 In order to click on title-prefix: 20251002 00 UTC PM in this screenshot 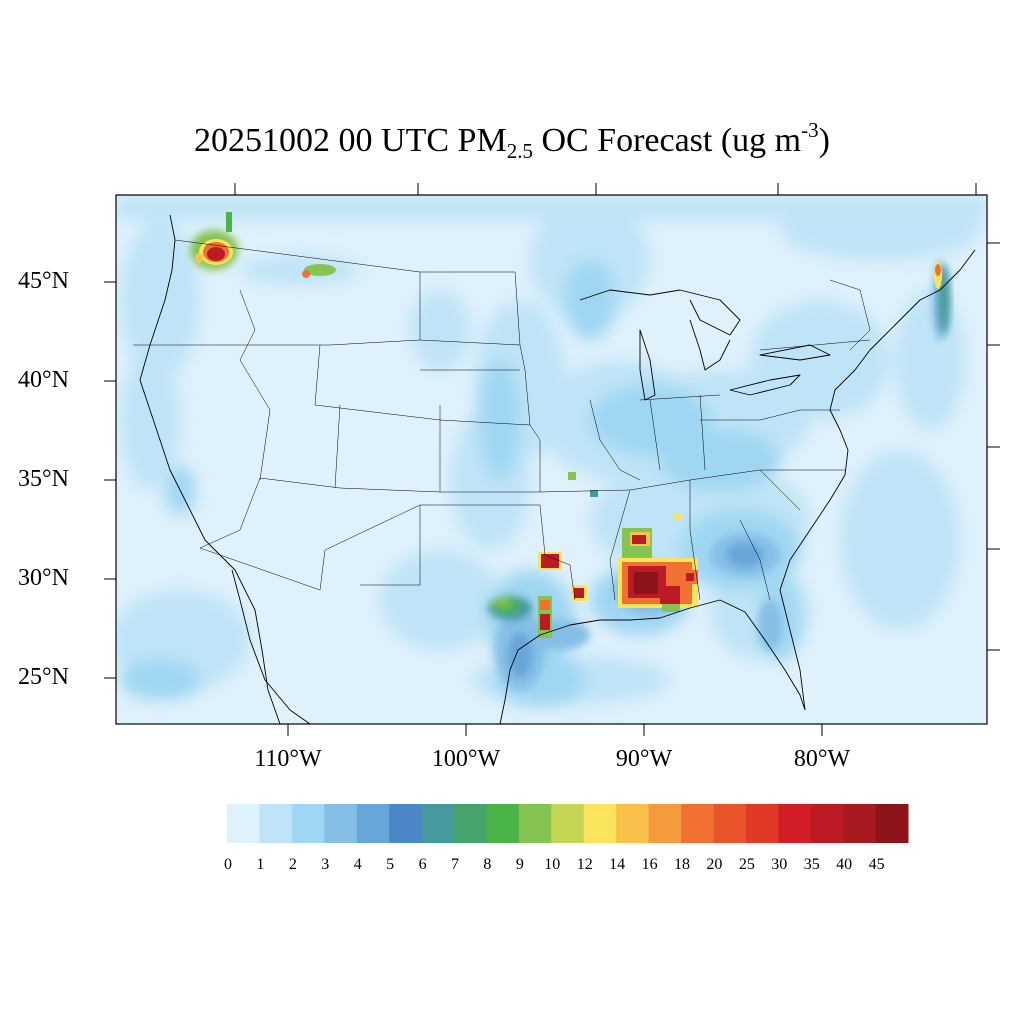, I will do `click(350, 140)`.